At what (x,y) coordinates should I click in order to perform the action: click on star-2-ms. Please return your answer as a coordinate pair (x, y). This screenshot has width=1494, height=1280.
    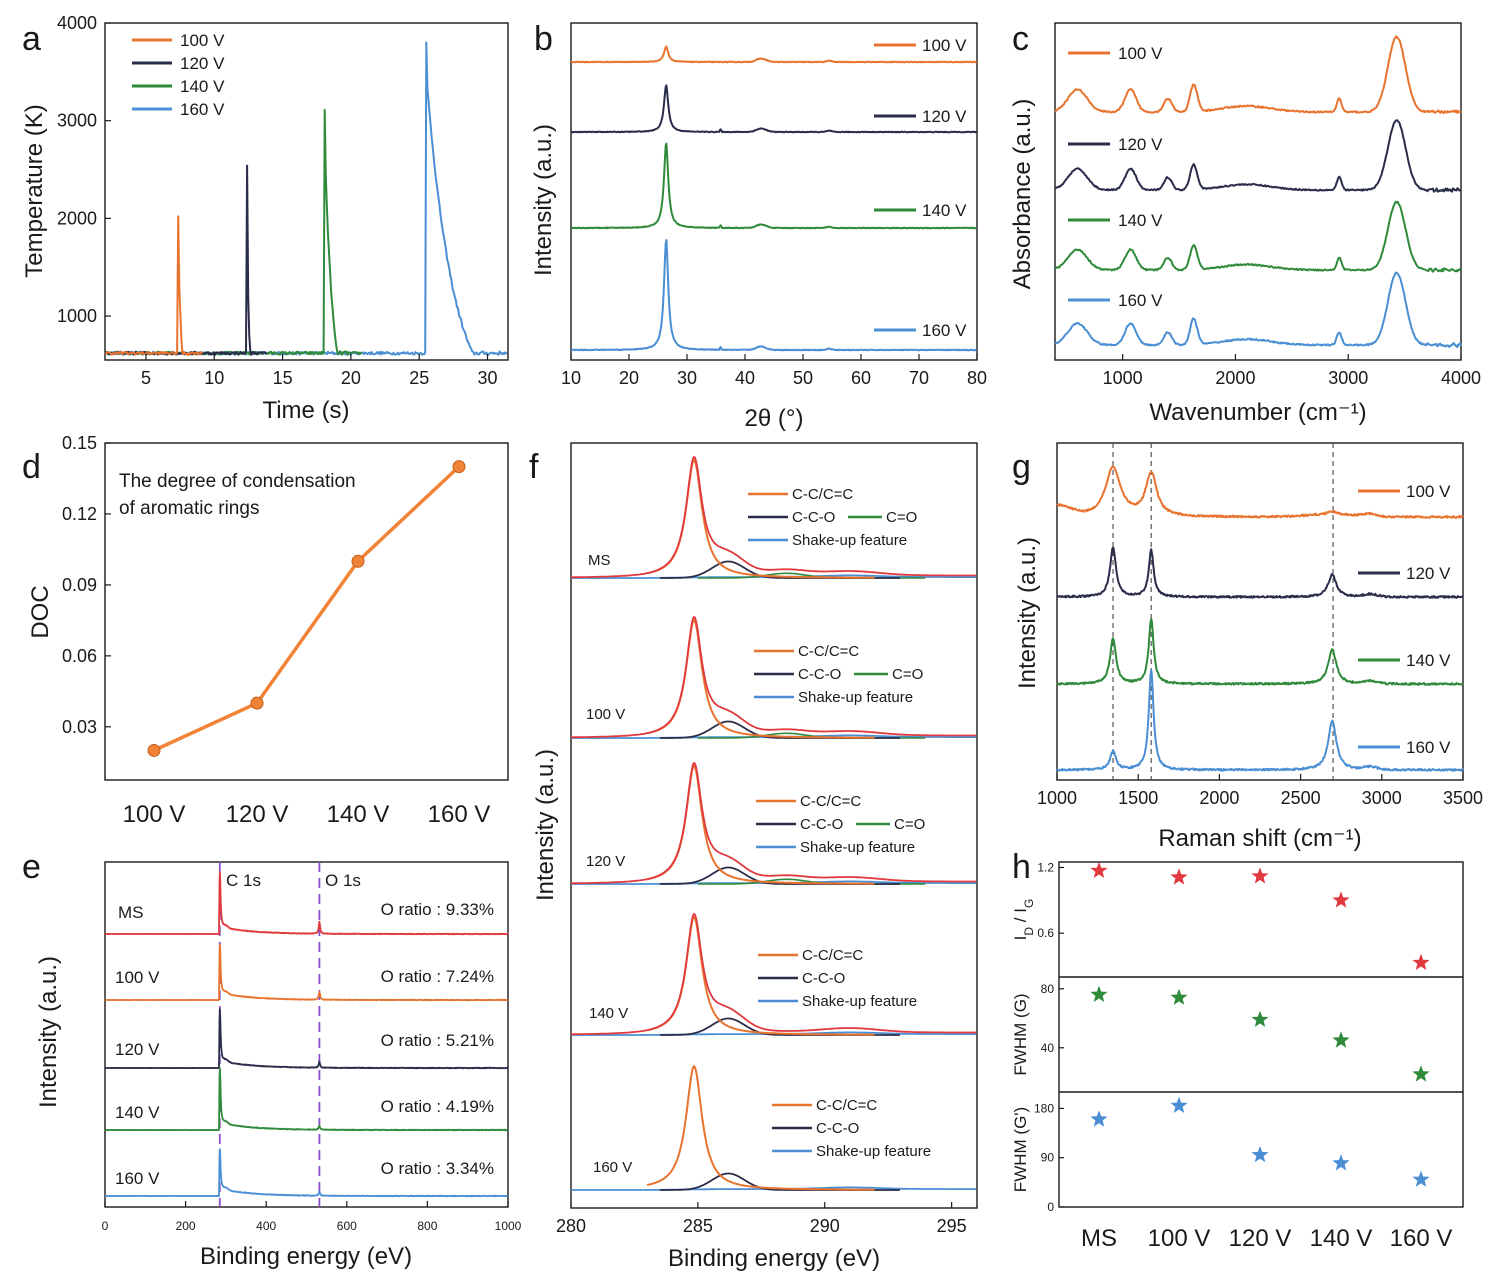
    Looking at the image, I should click on (1099, 1118).